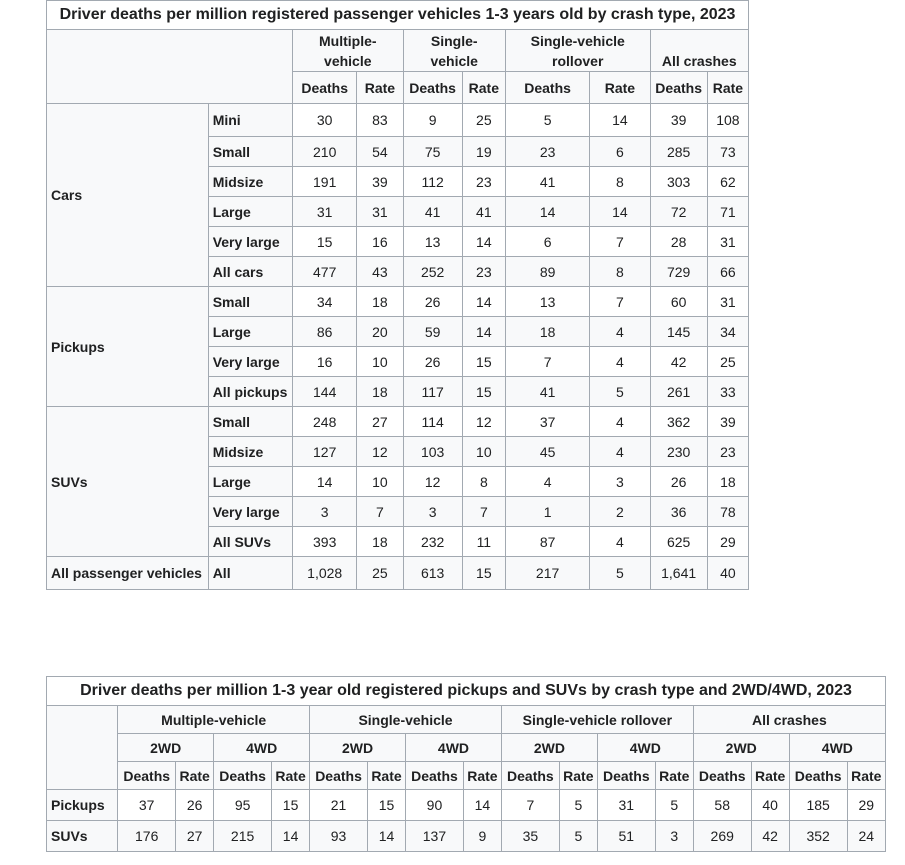 The height and width of the screenshot is (865, 905). What do you see at coordinates (325, 331) in the screenshot?
I see `deaths-cell: 86` at bounding box center [325, 331].